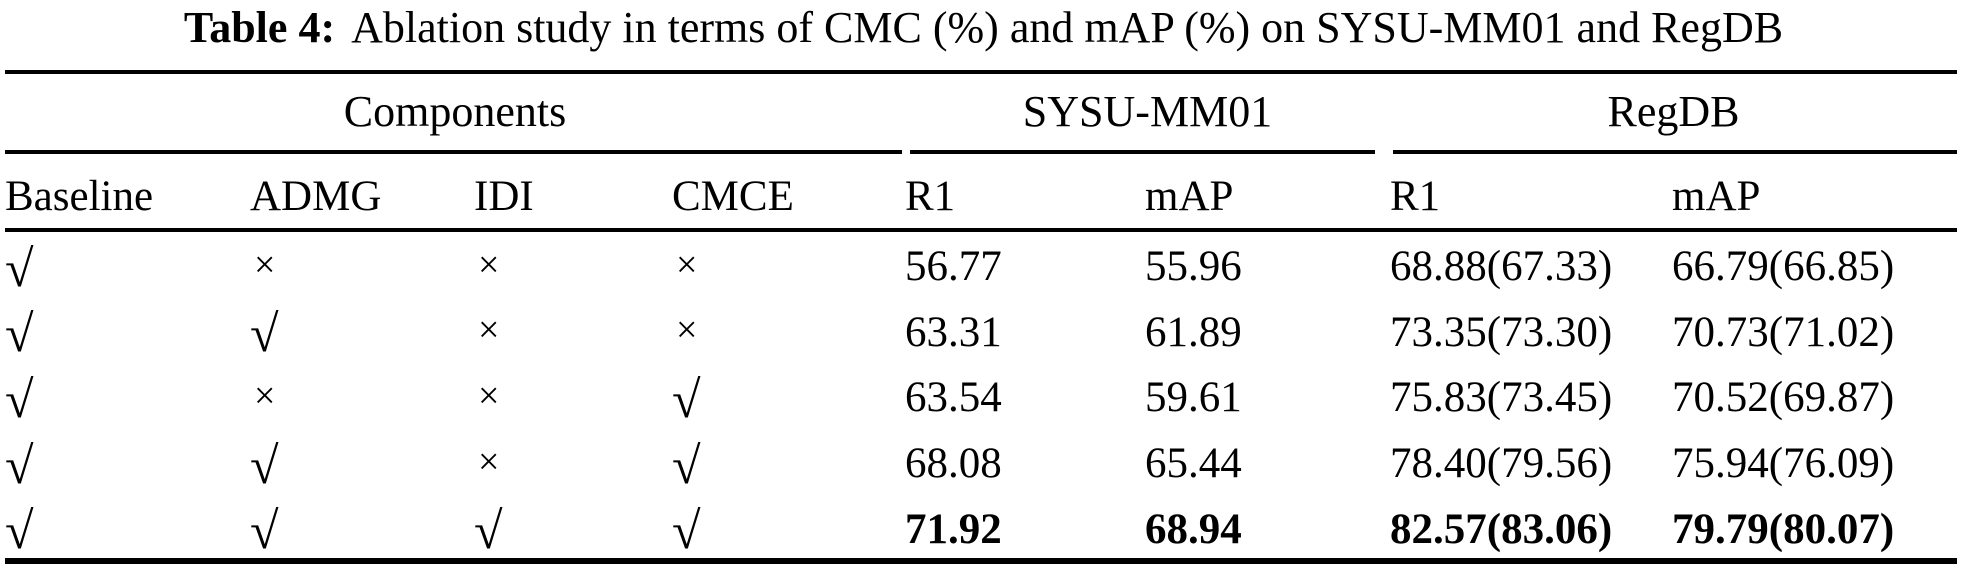  What do you see at coordinates (953, 332) in the screenshot?
I see `metric-value-cell: 63.31` at bounding box center [953, 332].